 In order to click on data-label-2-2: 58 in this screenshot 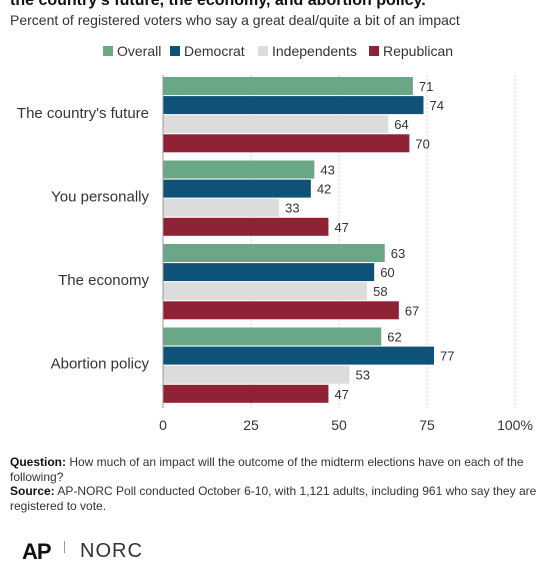, I will do `click(380, 291)`.